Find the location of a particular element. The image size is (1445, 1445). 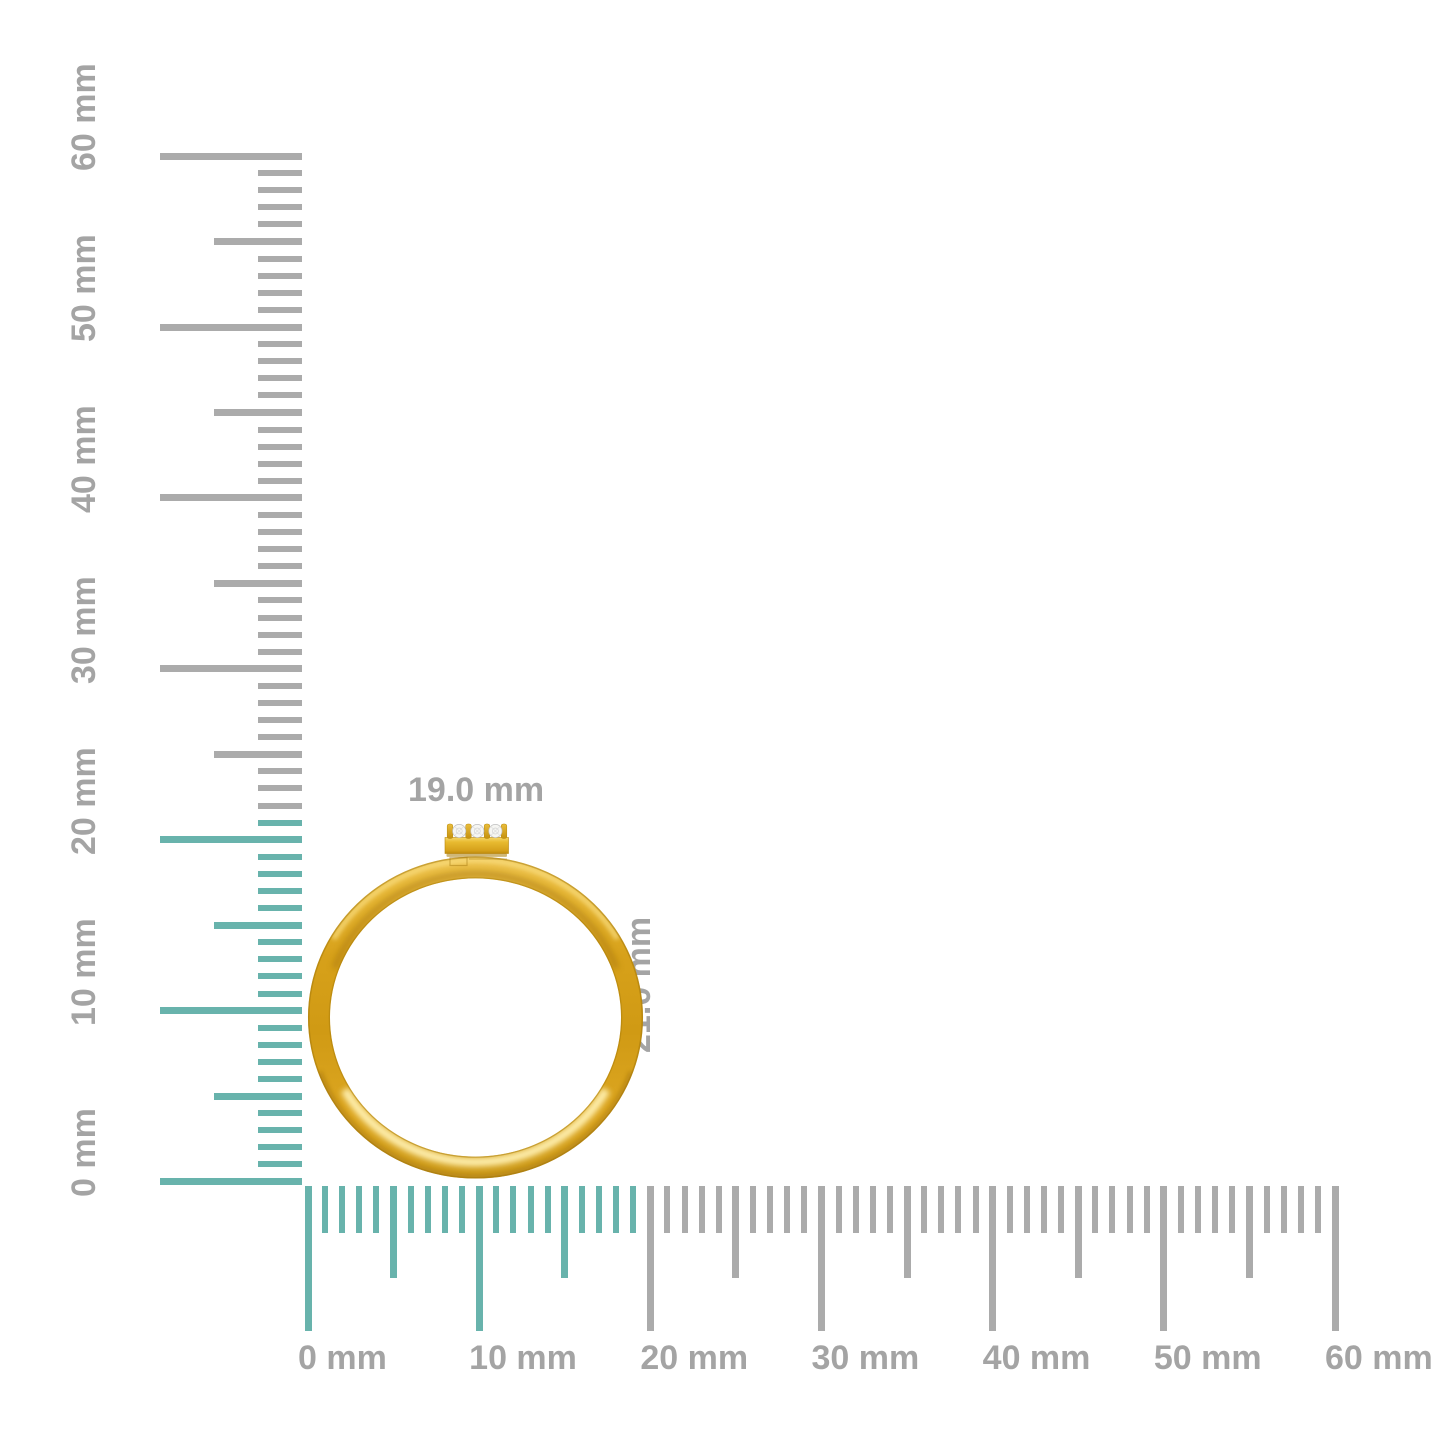

horizontal-ruler-tick-41mm is located at coordinates (1009, 1209).